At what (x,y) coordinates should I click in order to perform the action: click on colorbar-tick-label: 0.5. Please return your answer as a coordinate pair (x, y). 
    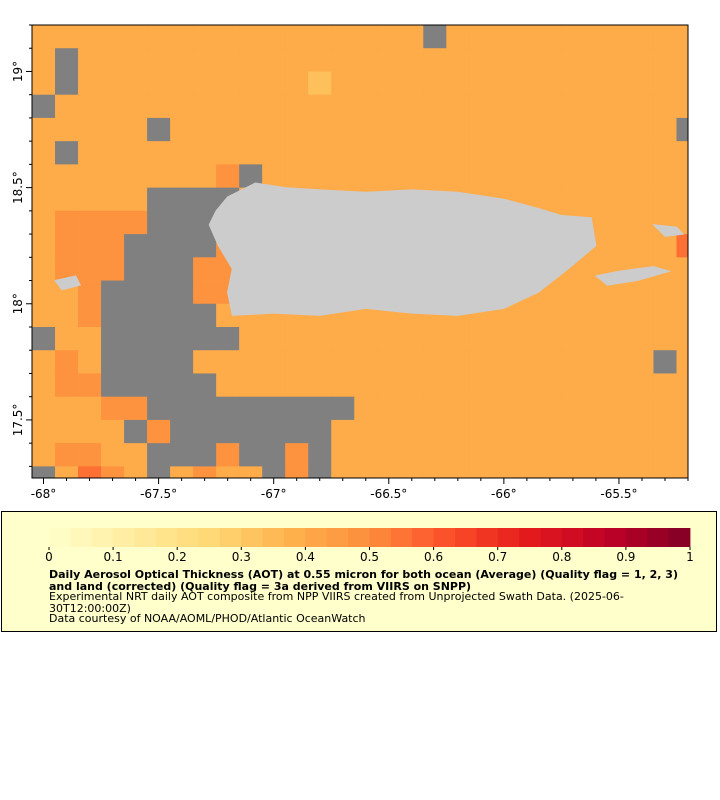
    Looking at the image, I should click on (369, 557).